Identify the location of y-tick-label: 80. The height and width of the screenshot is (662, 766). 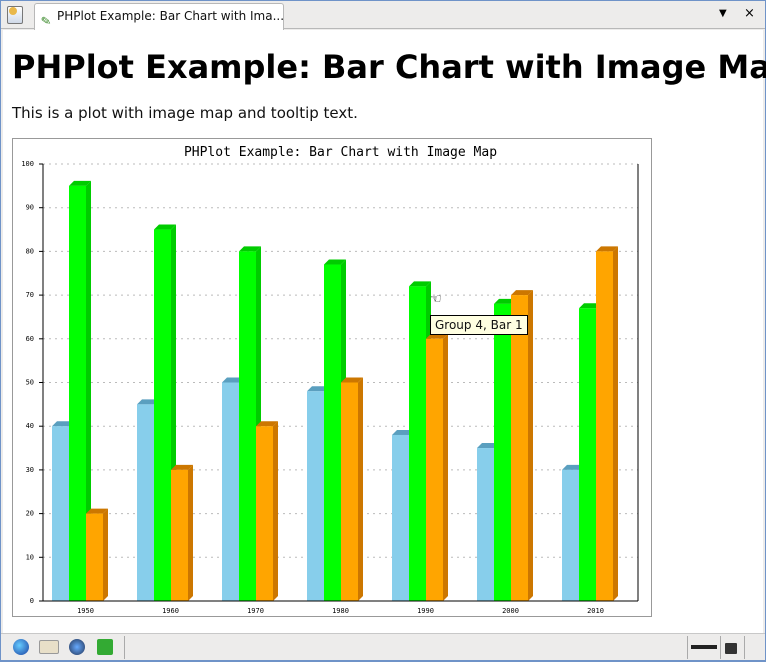
(30, 251).